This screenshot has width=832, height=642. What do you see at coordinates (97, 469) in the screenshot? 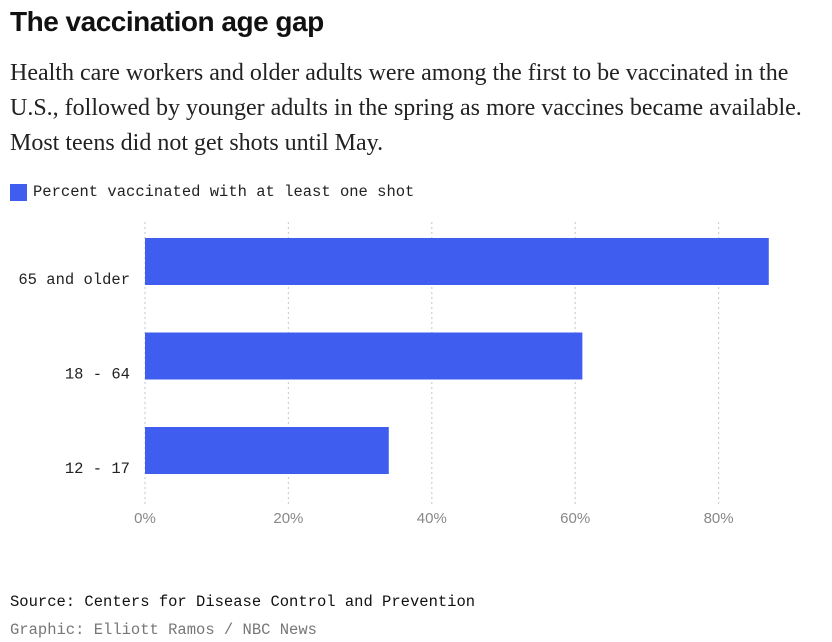
I see `category-label: 12 - 17` at bounding box center [97, 469].